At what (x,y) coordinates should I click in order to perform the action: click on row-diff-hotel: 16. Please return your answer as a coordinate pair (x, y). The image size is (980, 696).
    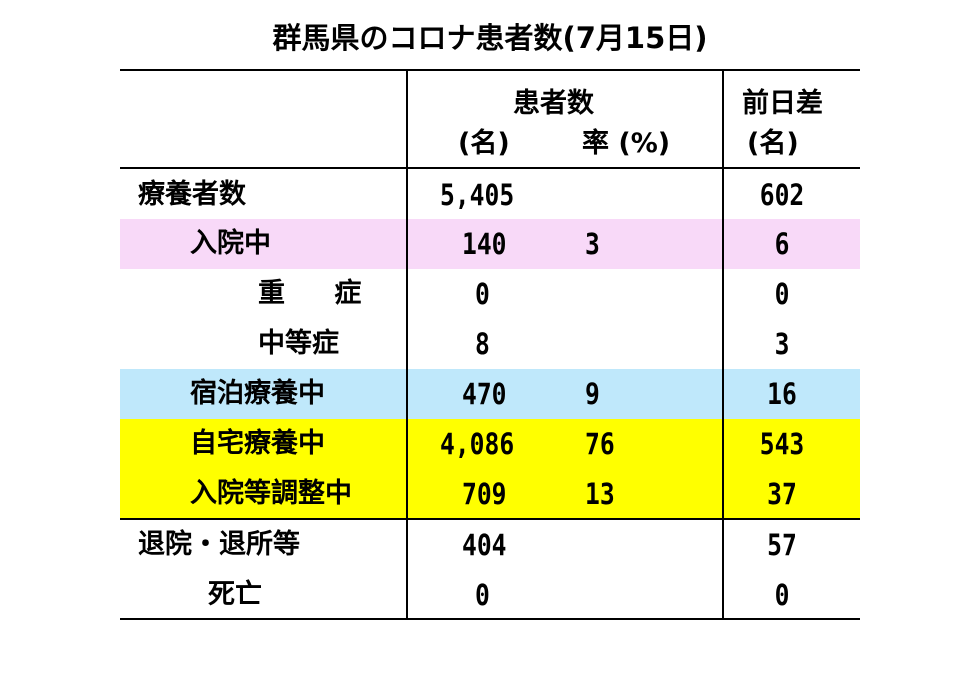
    Looking at the image, I should click on (782, 394).